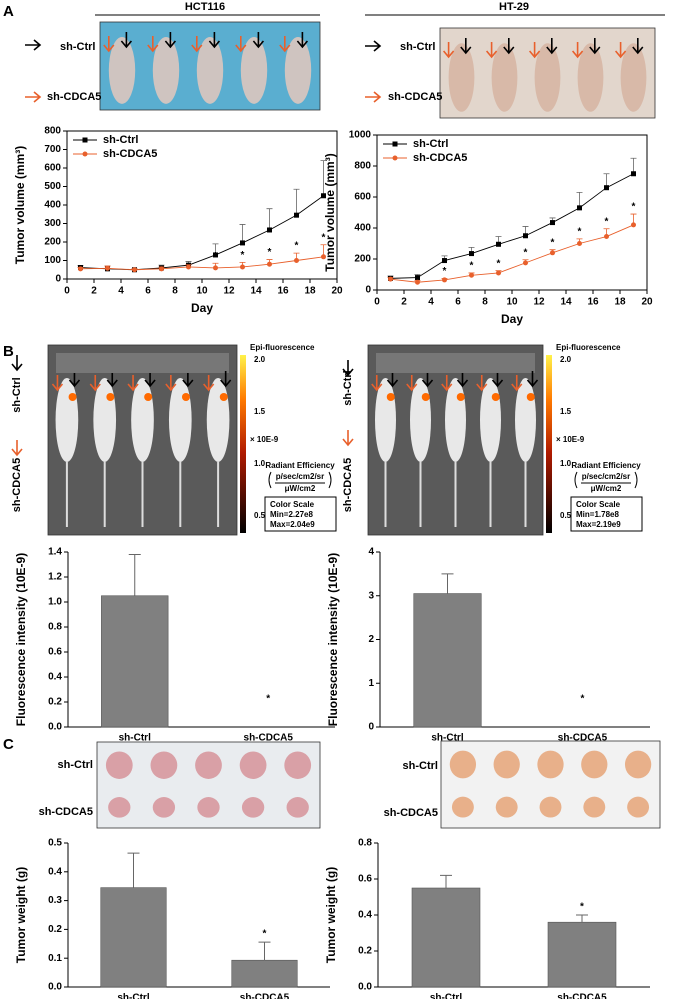  I want to click on colorbar-multiplier: × 10E-9, so click(264, 439).